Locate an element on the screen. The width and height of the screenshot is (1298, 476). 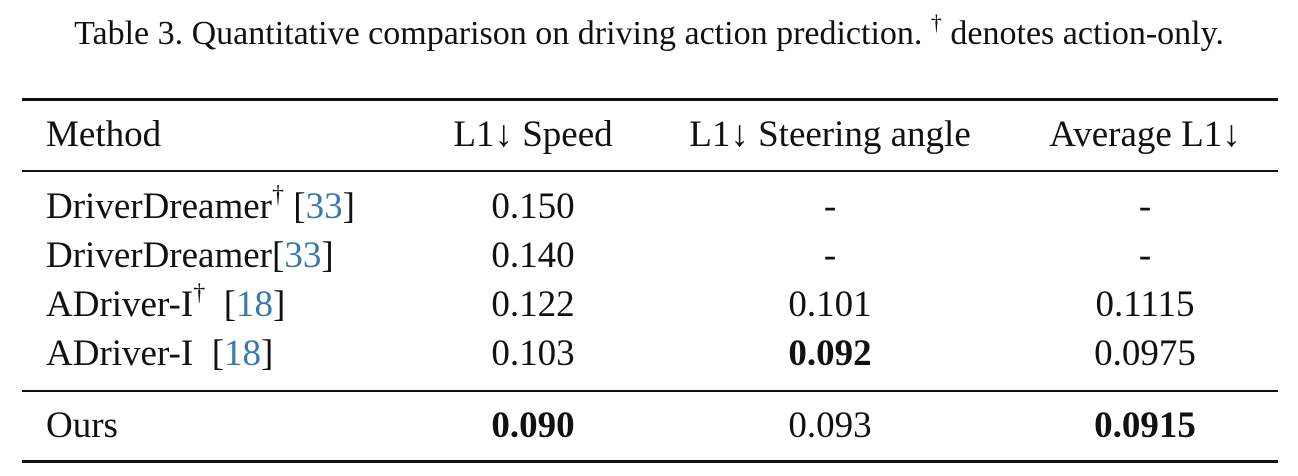
top-rule is located at coordinates (650, 99).